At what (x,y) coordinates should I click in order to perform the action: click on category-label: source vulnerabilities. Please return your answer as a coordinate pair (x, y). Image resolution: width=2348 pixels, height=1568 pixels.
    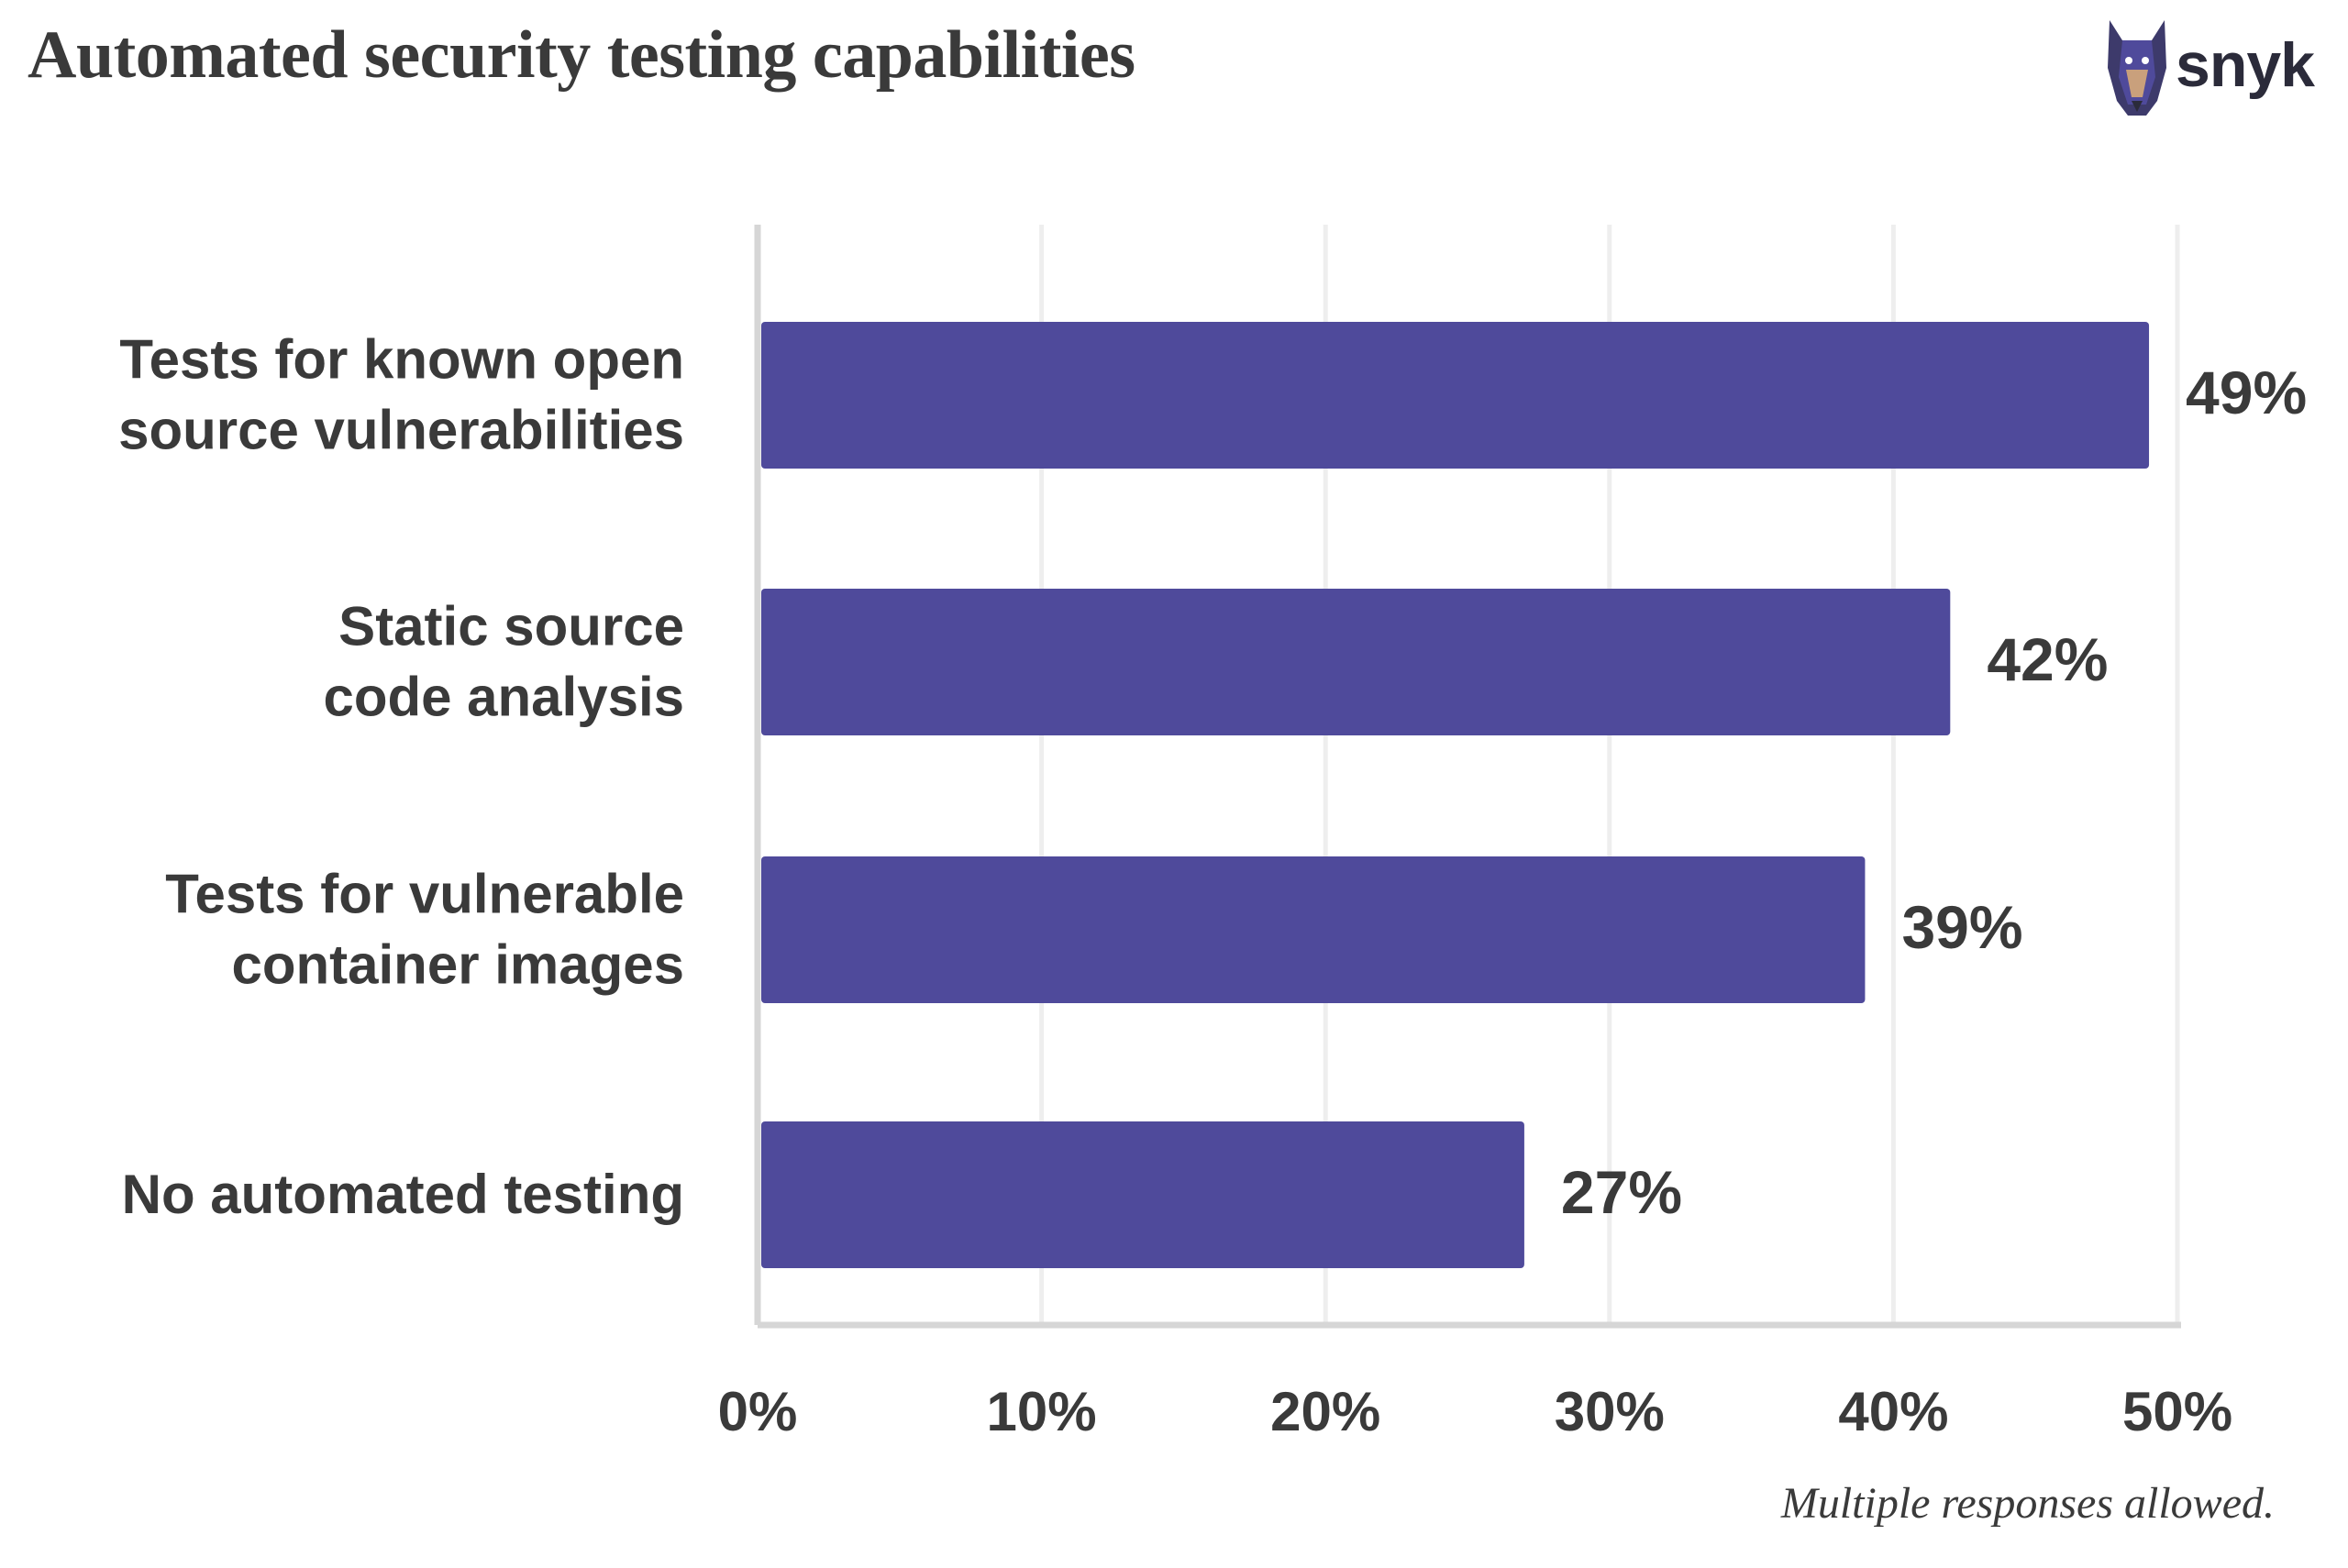
    Looking at the image, I should click on (401, 431).